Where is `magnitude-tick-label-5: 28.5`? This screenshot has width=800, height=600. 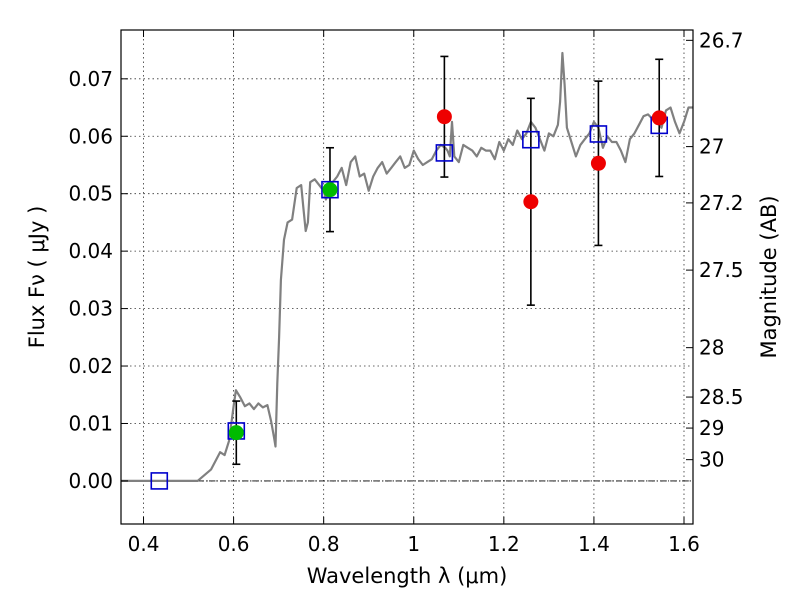 magnitude-tick-label-5: 28.5 is located at coordinates (721, 397).